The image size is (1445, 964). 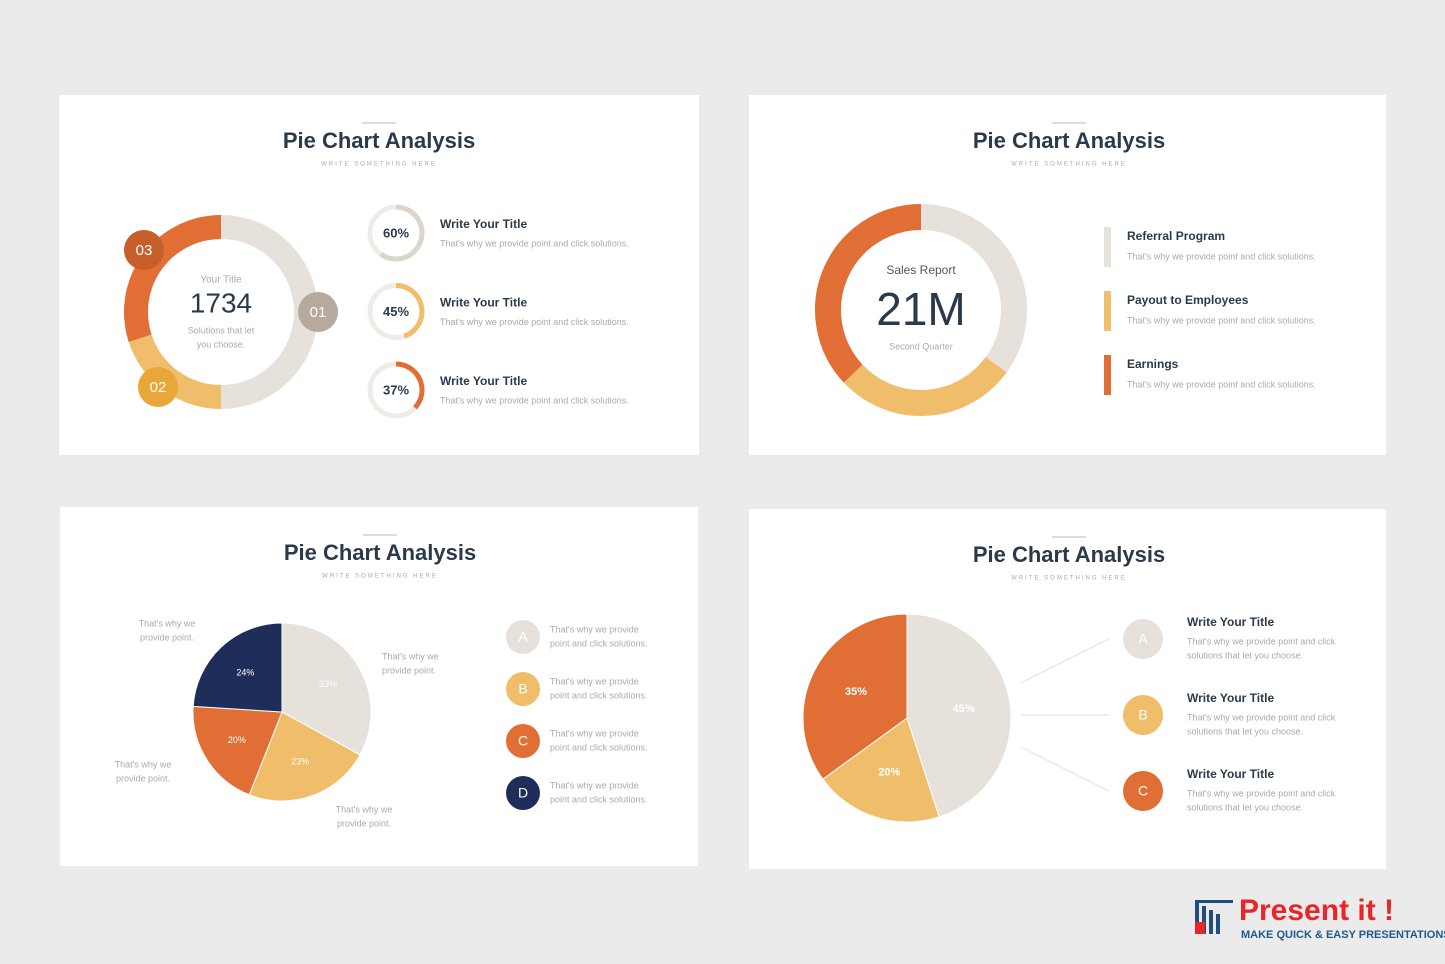 What do you see at coordinates (1176, 236) in the screenshot?
I see `legend-title: Referral Program` at bounding box center [1176, 236].